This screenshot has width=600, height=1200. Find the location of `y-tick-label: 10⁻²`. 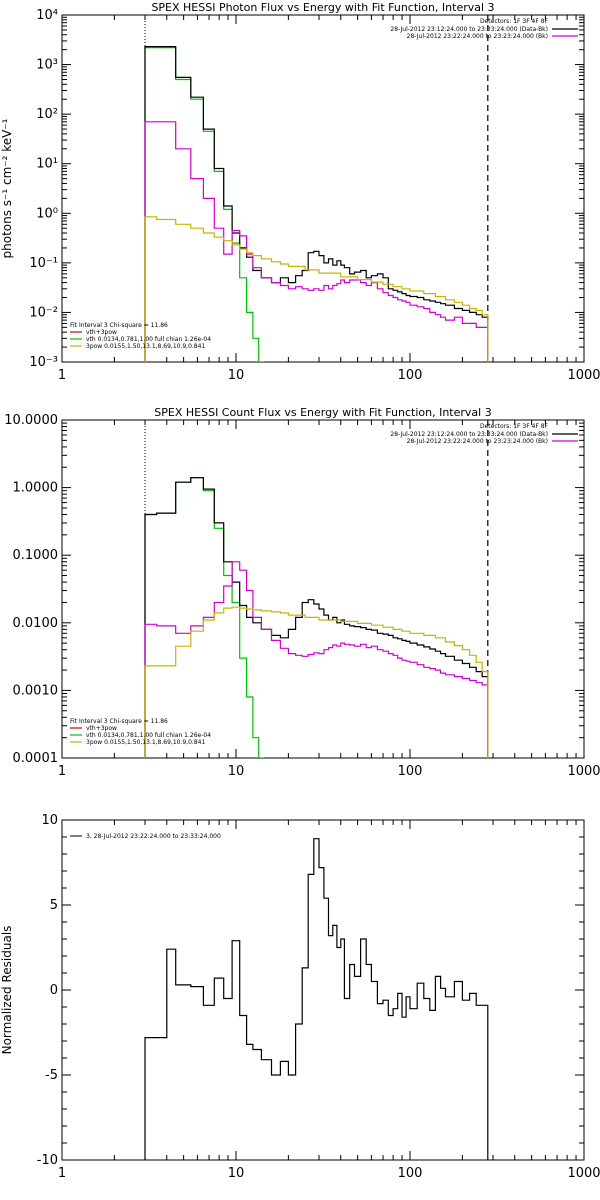

y-tick-label: 10⁻² is located at coordinates (43, 312).